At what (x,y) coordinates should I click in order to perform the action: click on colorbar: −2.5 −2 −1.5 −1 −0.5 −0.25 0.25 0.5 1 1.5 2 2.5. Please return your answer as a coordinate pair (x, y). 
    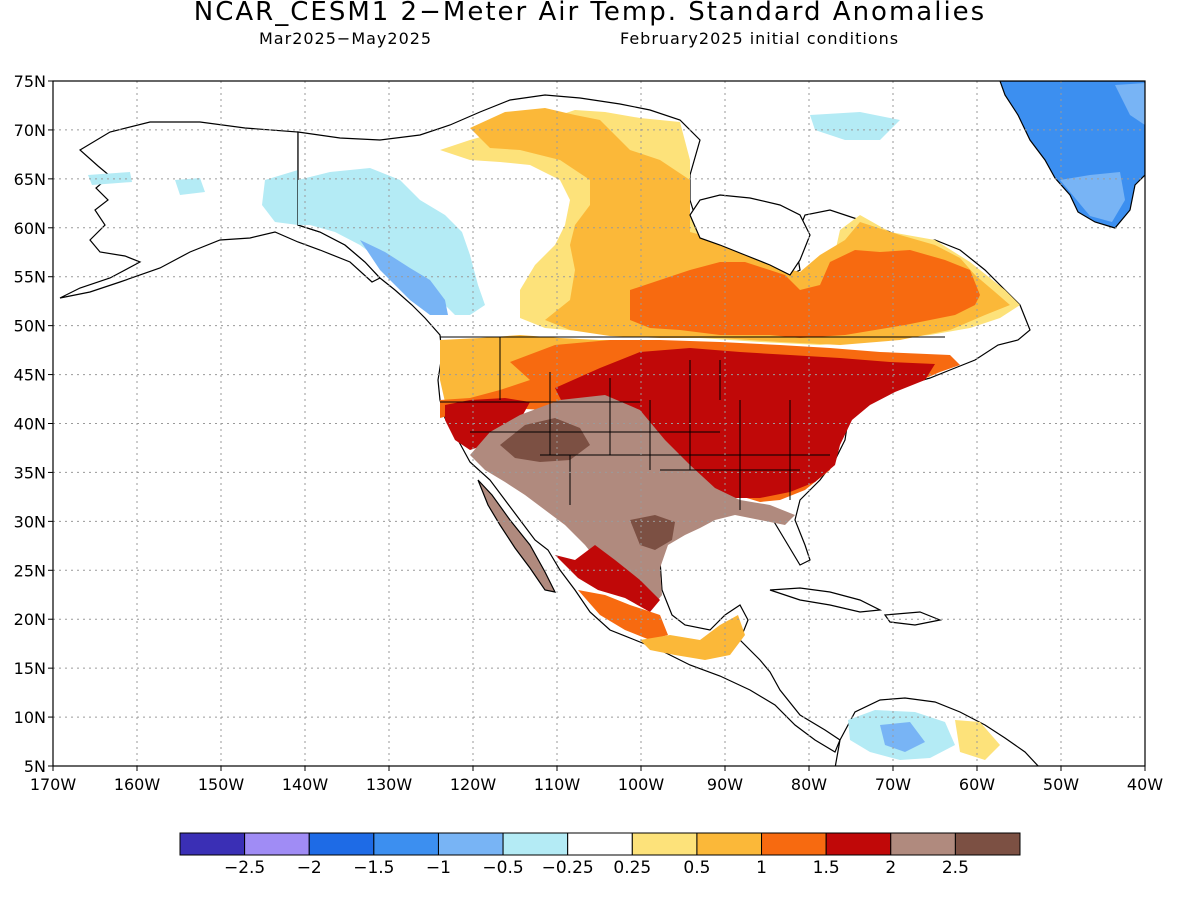
    Looking at the image, I should click on (600, 855).